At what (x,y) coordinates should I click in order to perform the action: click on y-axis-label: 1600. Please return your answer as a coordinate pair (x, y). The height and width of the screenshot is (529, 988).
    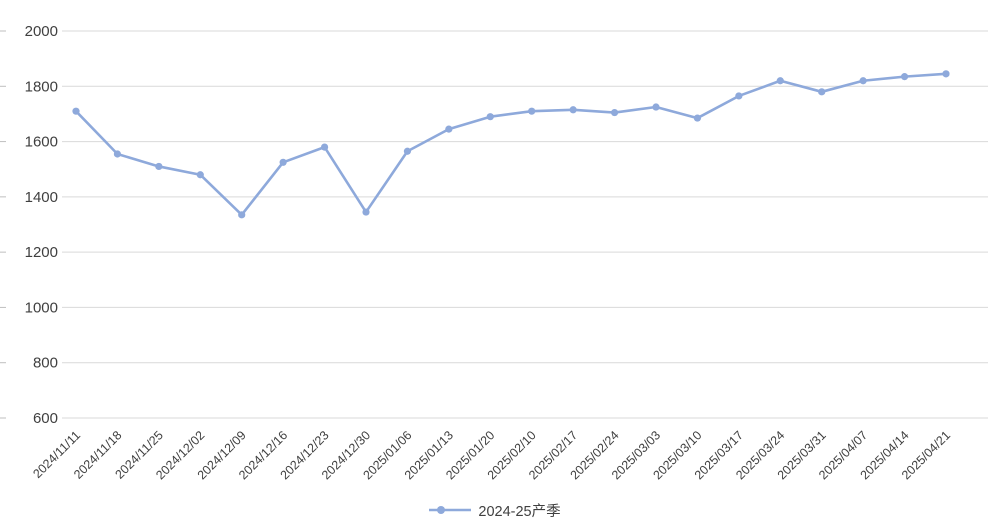
    Looking at the image, I should click on (41, 142).